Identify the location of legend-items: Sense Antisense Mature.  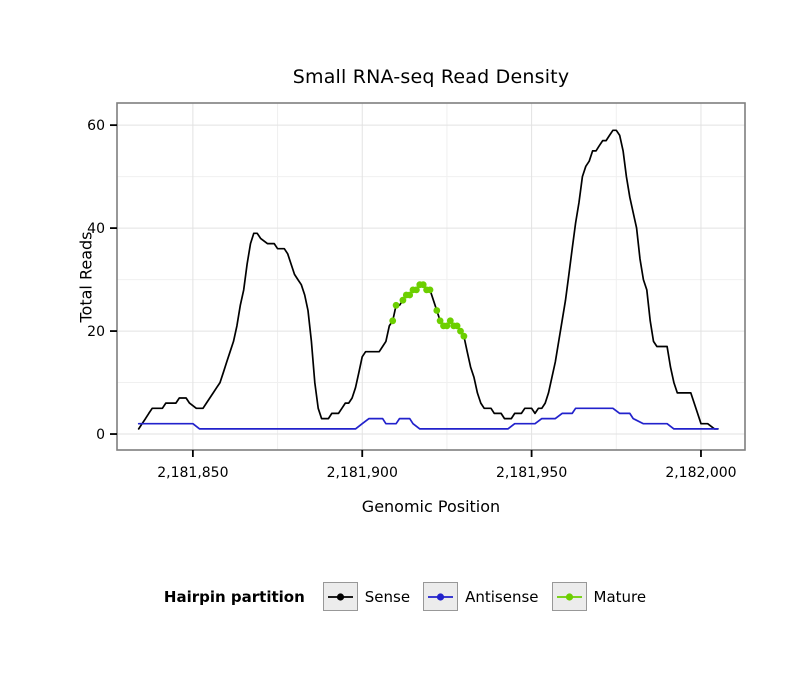
(484, 596).